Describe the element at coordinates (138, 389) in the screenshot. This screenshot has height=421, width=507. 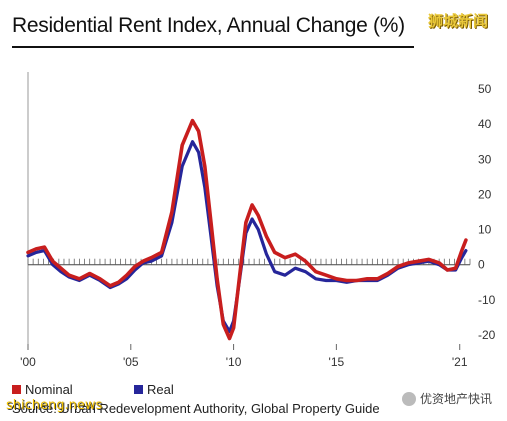
I see `legend-swatch-real` at that location.